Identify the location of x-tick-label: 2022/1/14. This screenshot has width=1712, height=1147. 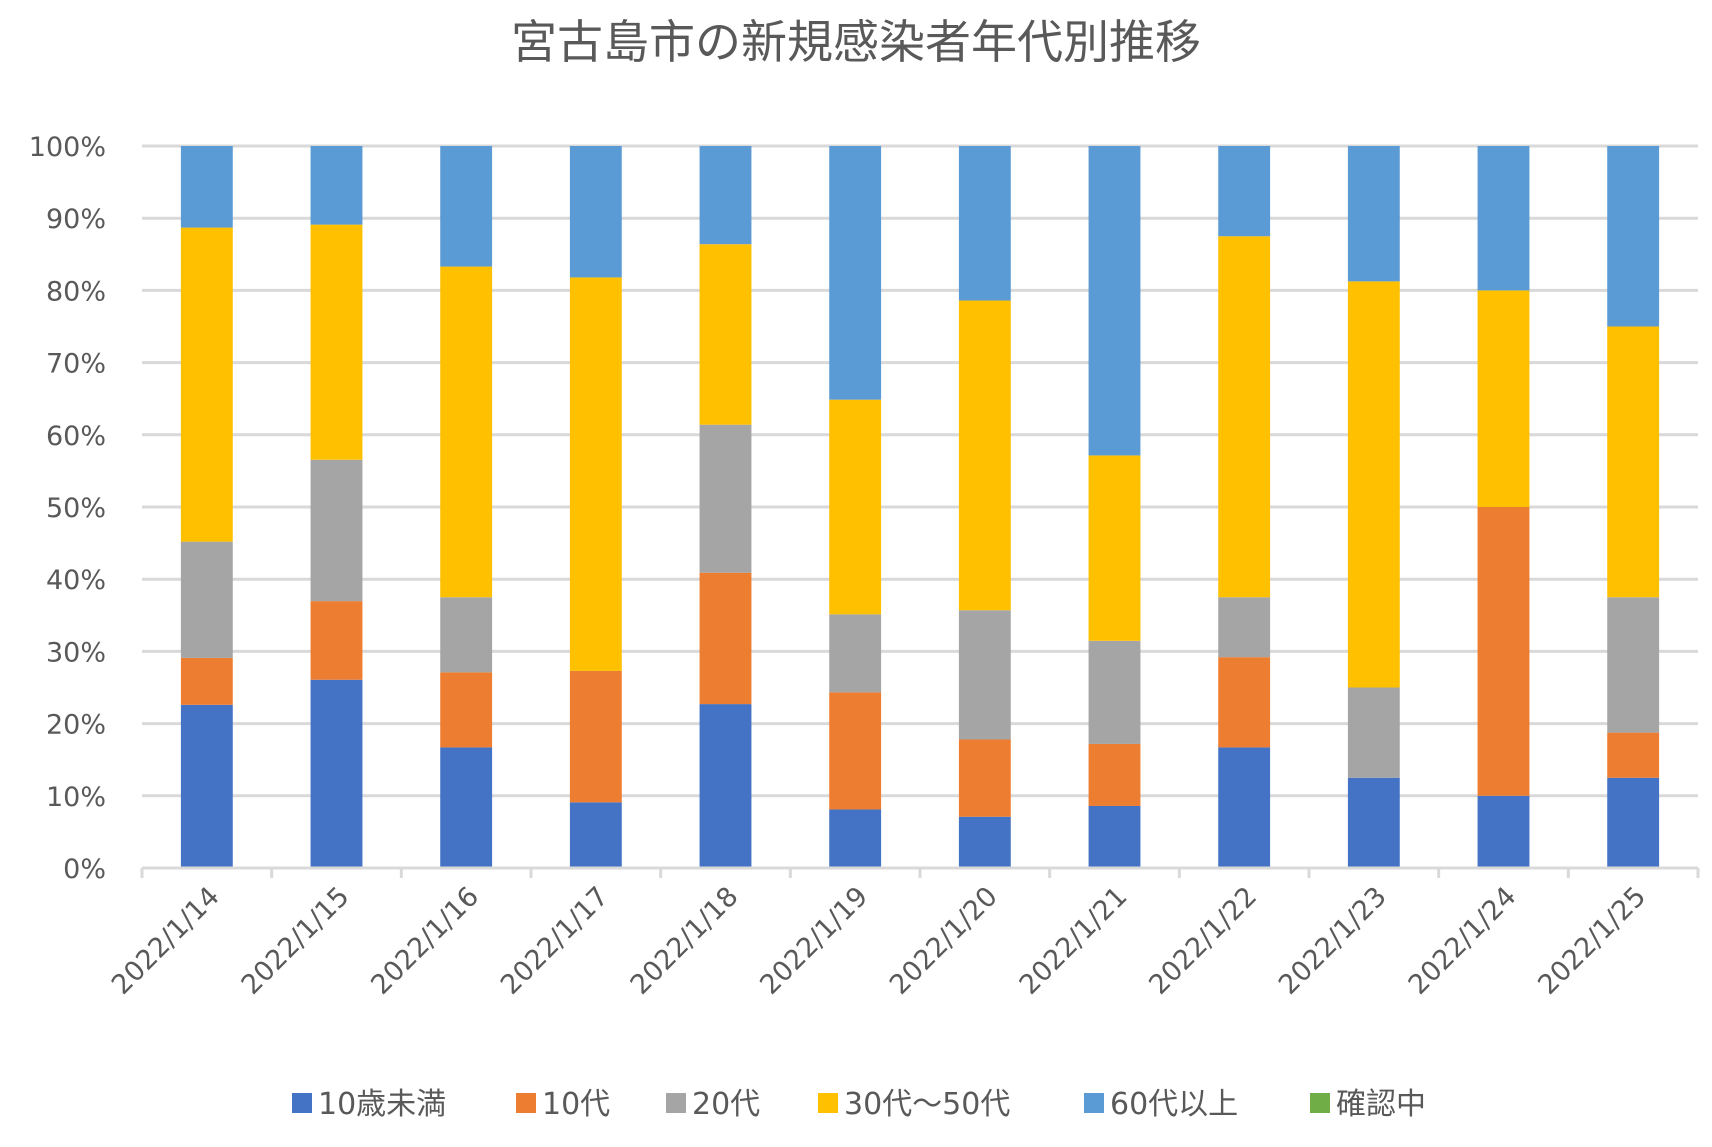
(166, 941).